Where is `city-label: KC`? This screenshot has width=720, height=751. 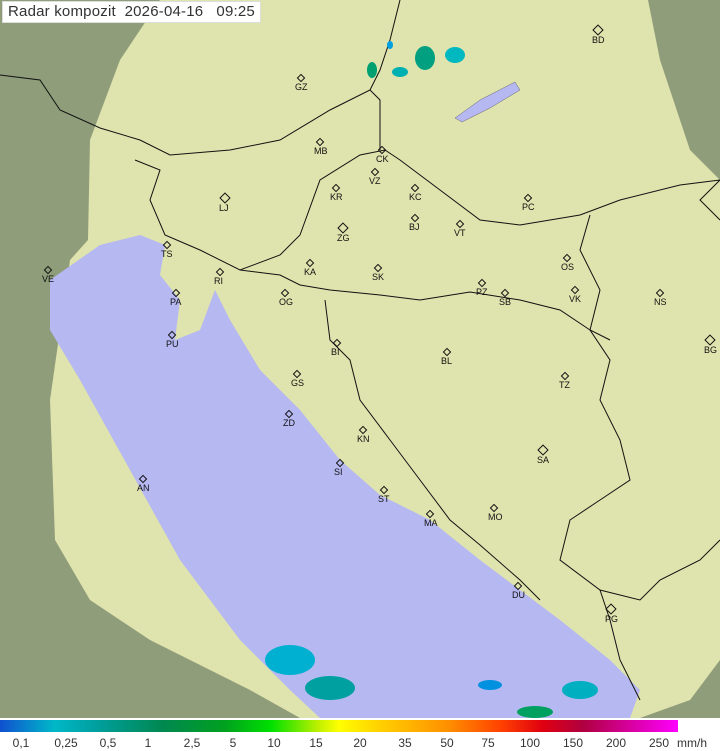 city-label: KC is located at coordinates (415, 197).